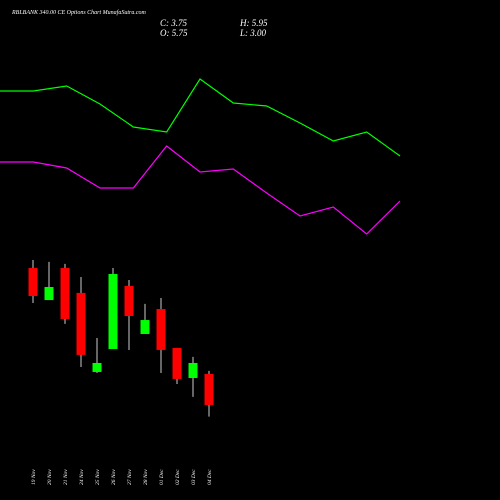  I want to click on x-tick-label: 03 Dec, so click(194, 477).